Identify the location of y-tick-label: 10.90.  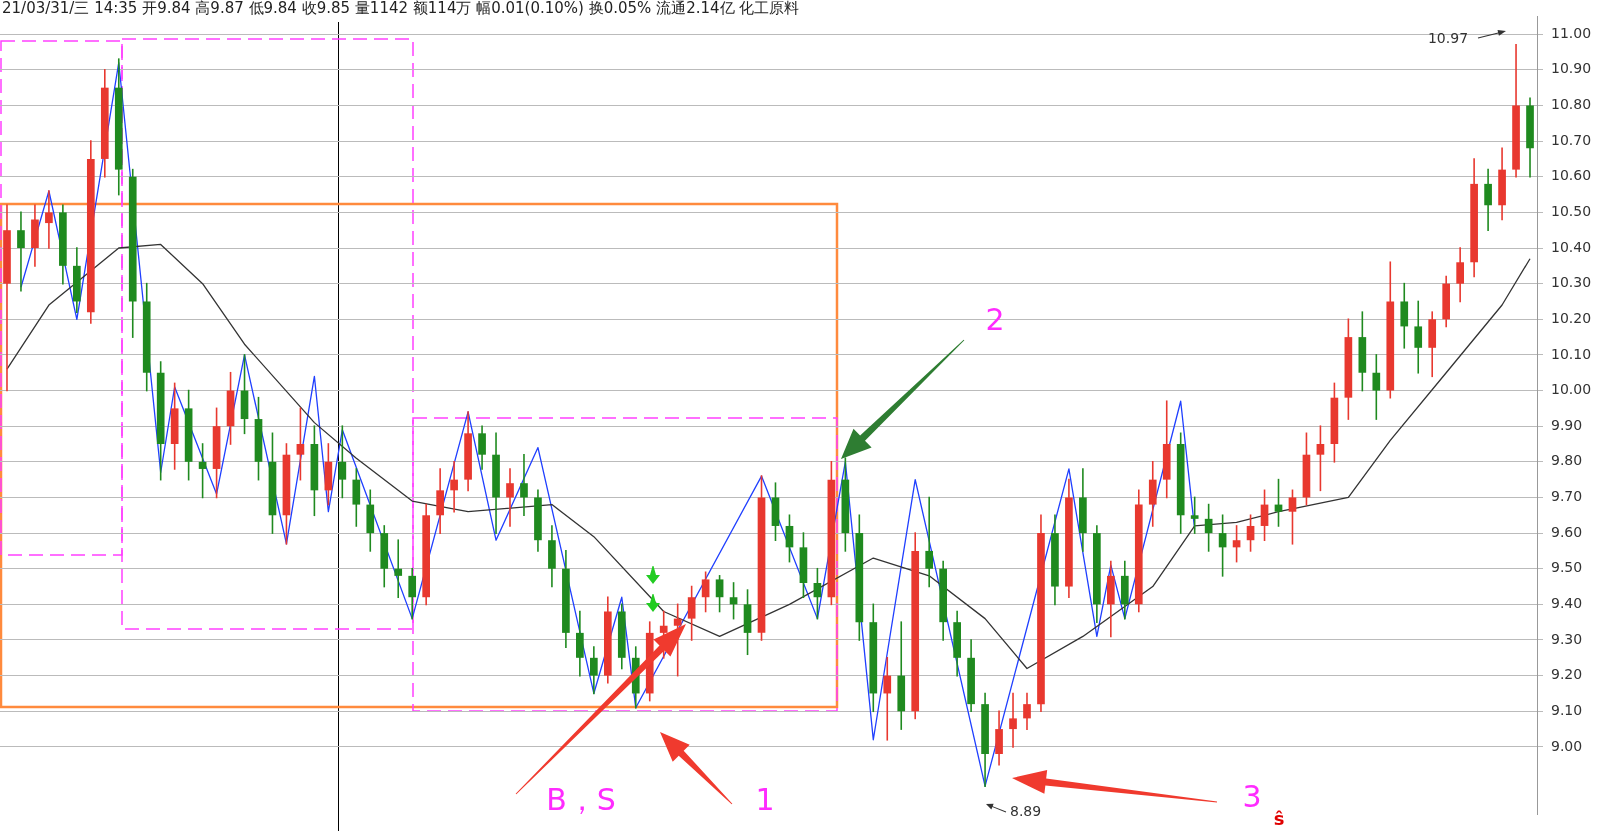
(1571, 68).